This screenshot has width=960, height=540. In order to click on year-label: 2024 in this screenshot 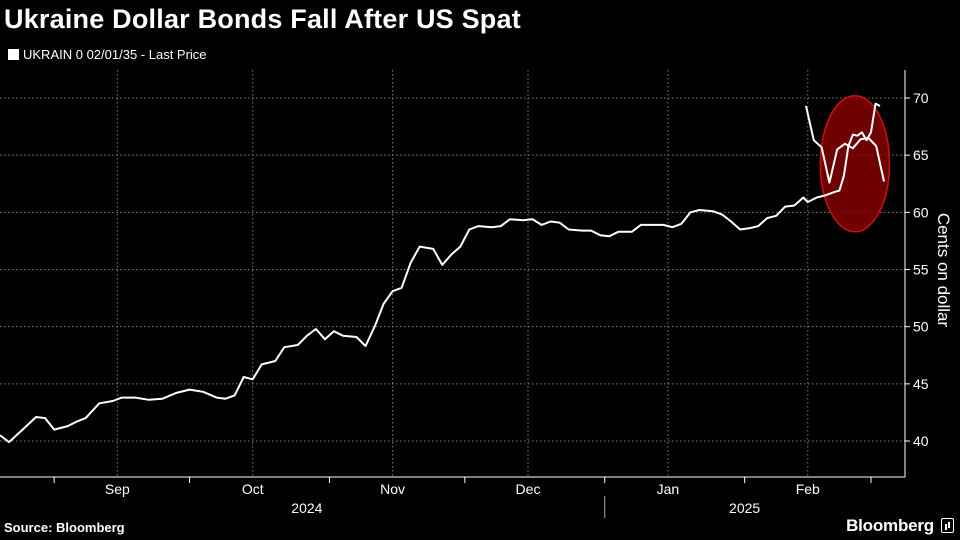, I will do `click(306, 508)`.